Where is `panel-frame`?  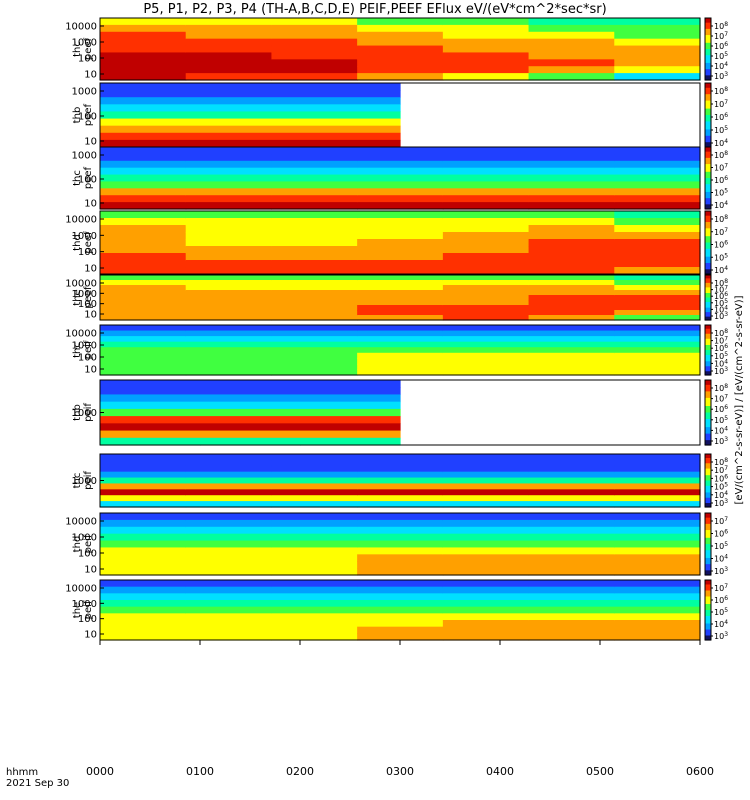
panel-frame is located at coordinates (400, 178).